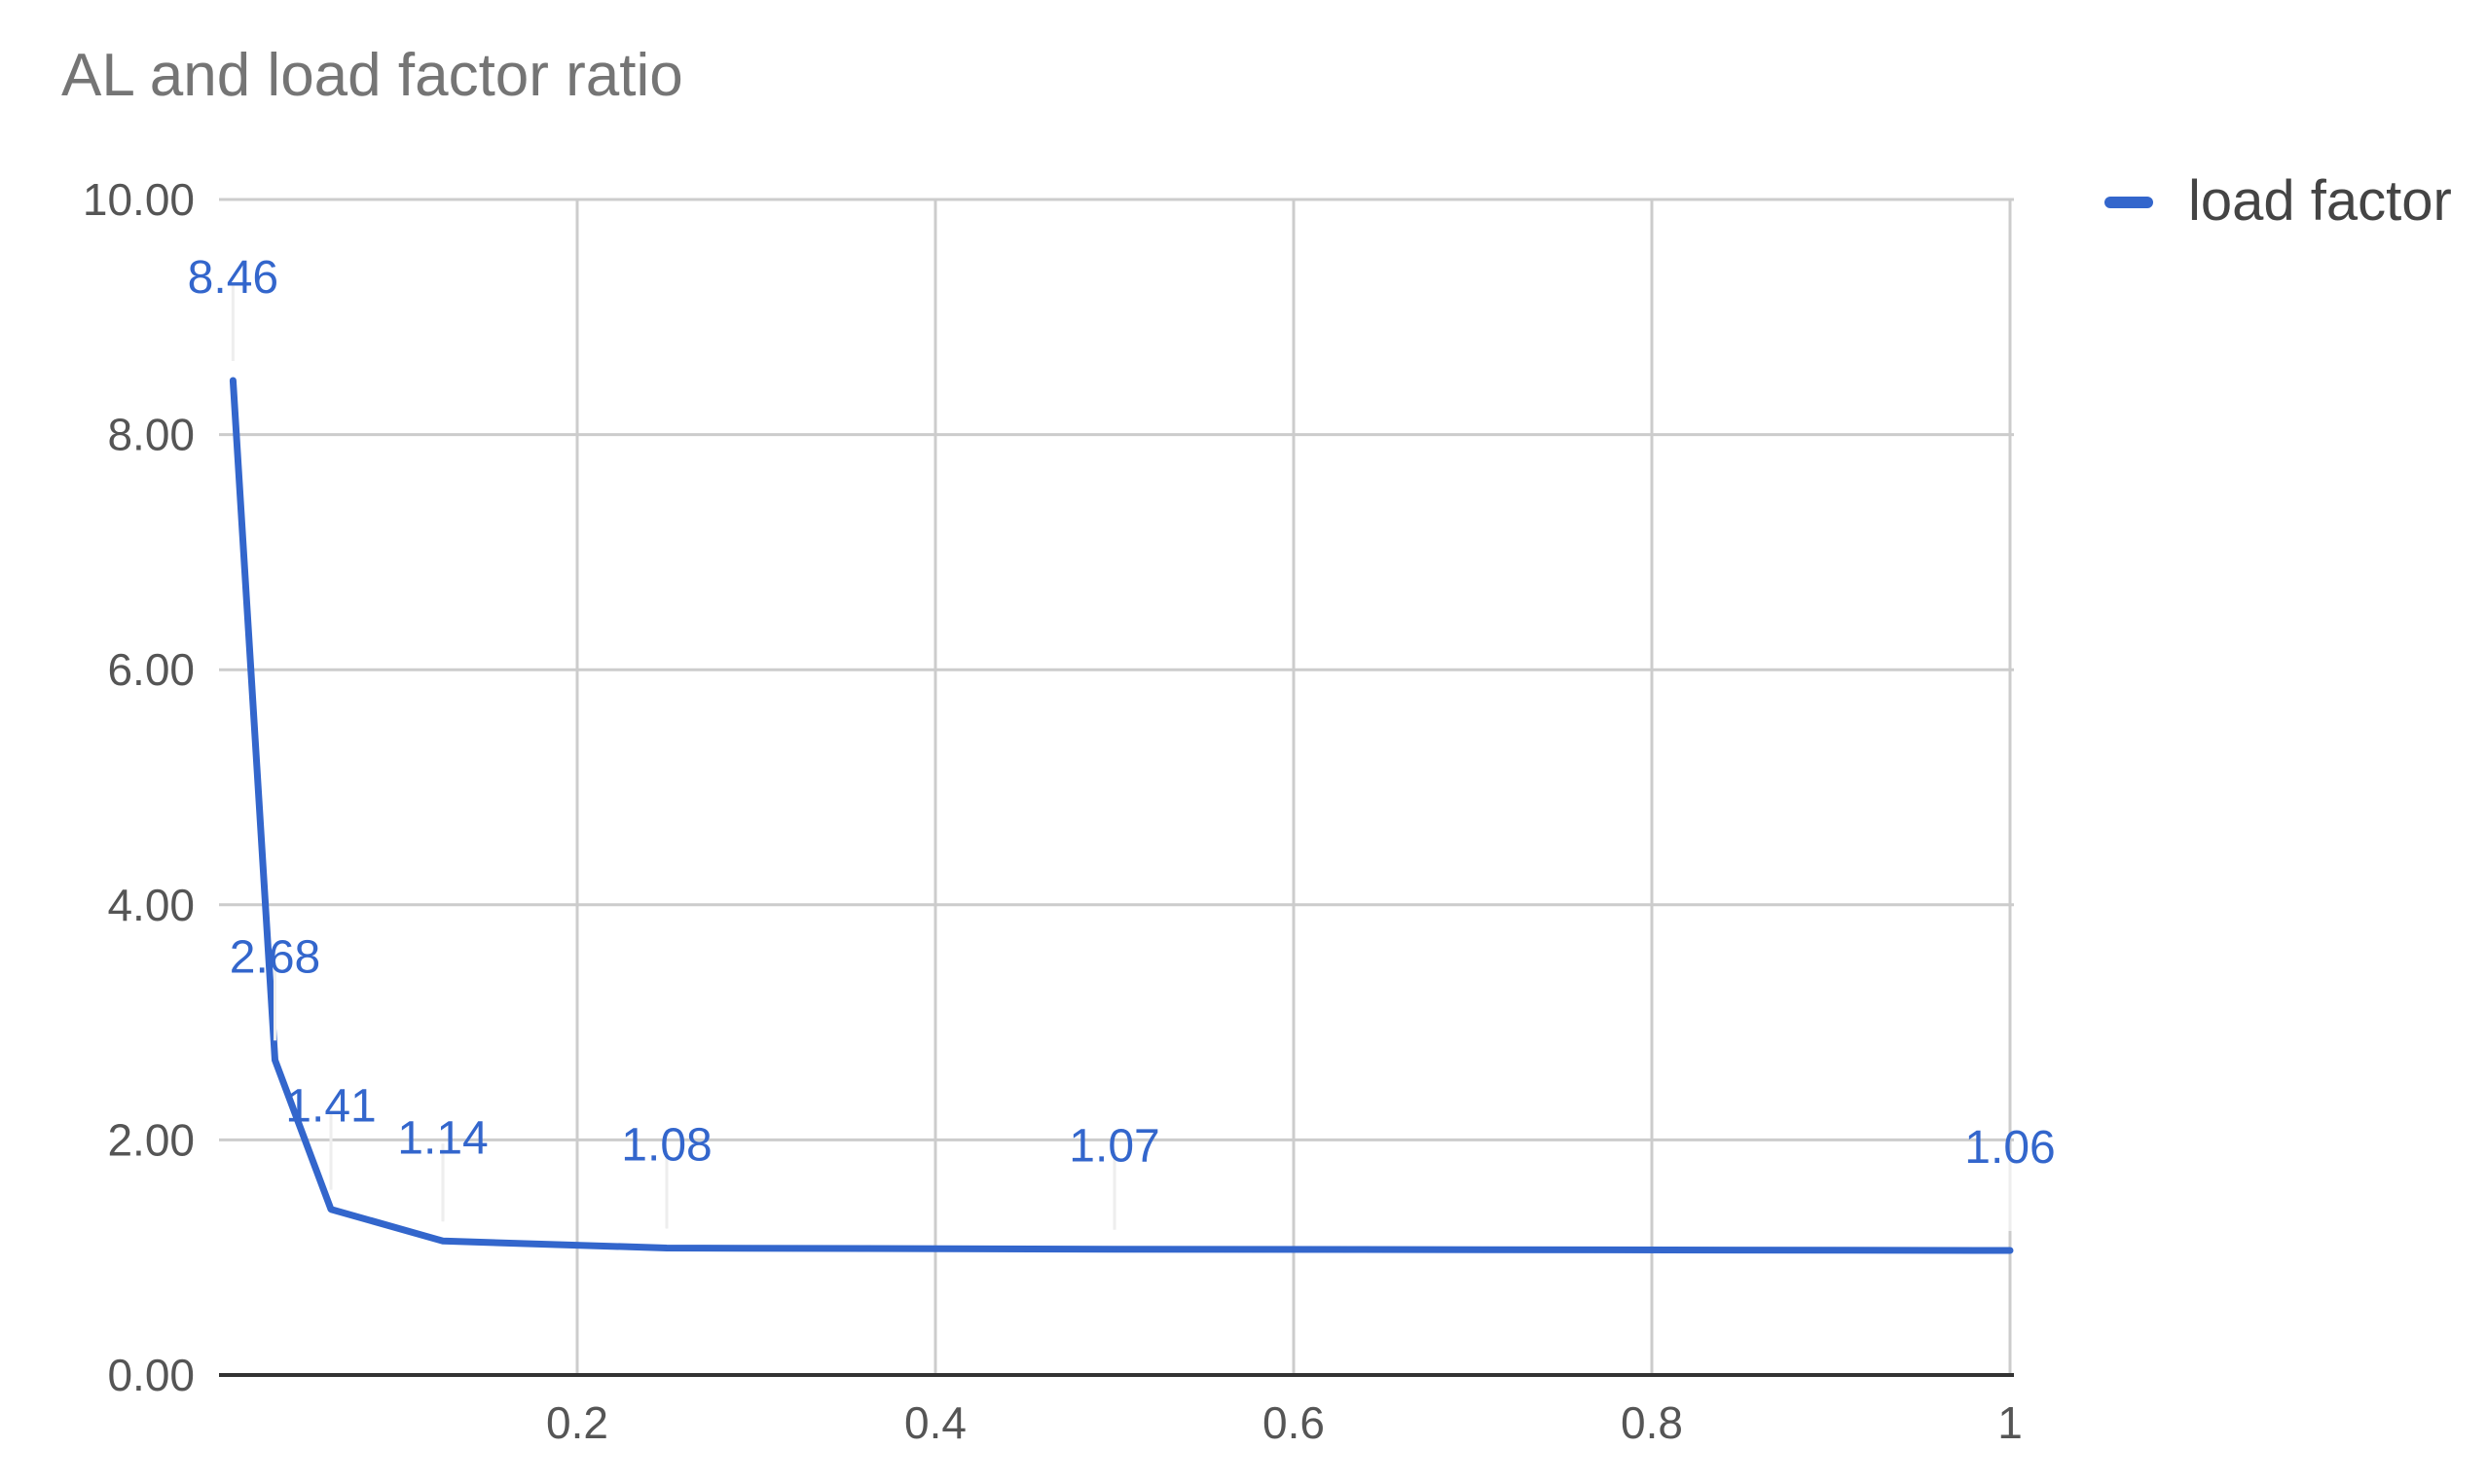 This screenshot has width=2487, height=1484. Describe the element at coordinates (2010, 1423) in the screenshot. I see `x-tick-label: 1` at that location.